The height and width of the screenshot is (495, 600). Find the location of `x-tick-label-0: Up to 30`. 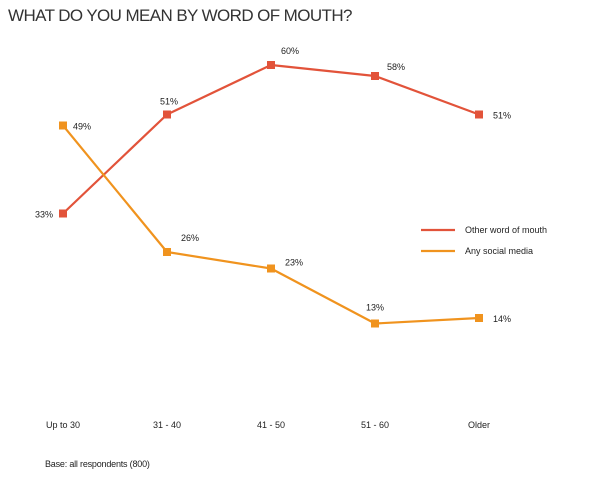

x-tick-label-0: Up to 30 is located at coordinates (63, 425).